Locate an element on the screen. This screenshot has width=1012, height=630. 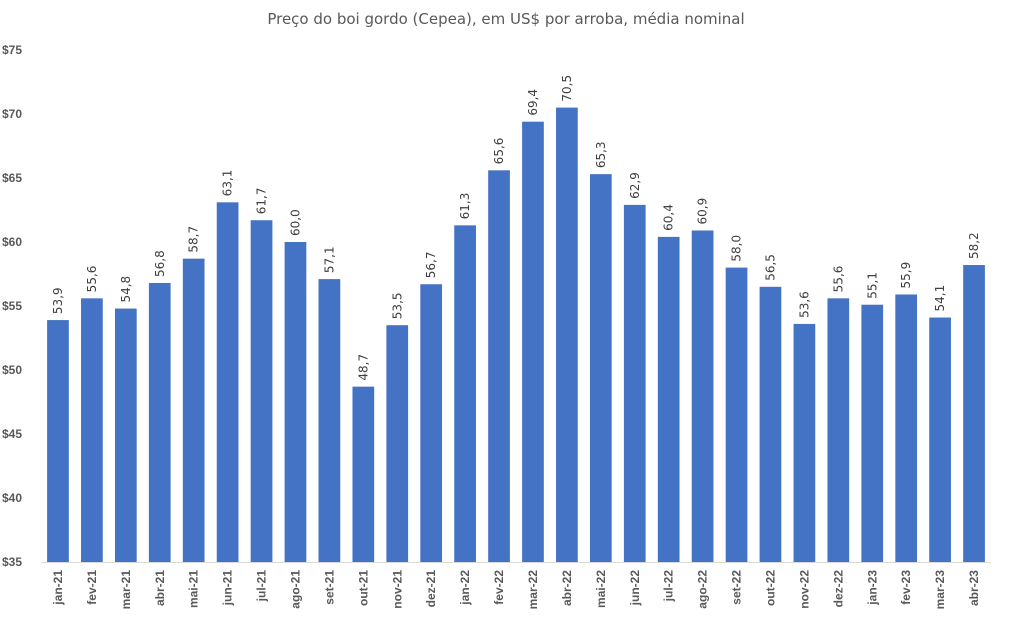
y-tick-label: $70 is located at coordinates (12, 114).